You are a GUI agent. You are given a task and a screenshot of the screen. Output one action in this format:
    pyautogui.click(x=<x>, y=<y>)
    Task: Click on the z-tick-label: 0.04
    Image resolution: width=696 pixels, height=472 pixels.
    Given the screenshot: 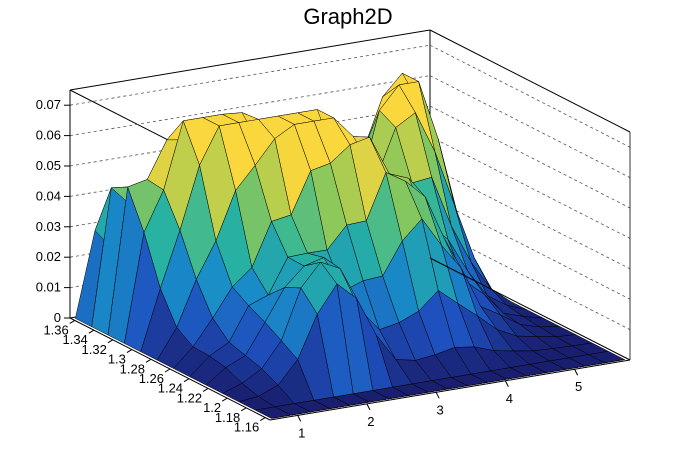 What is the action you would take?
    pyautogui.click(x=48, y=195)
    